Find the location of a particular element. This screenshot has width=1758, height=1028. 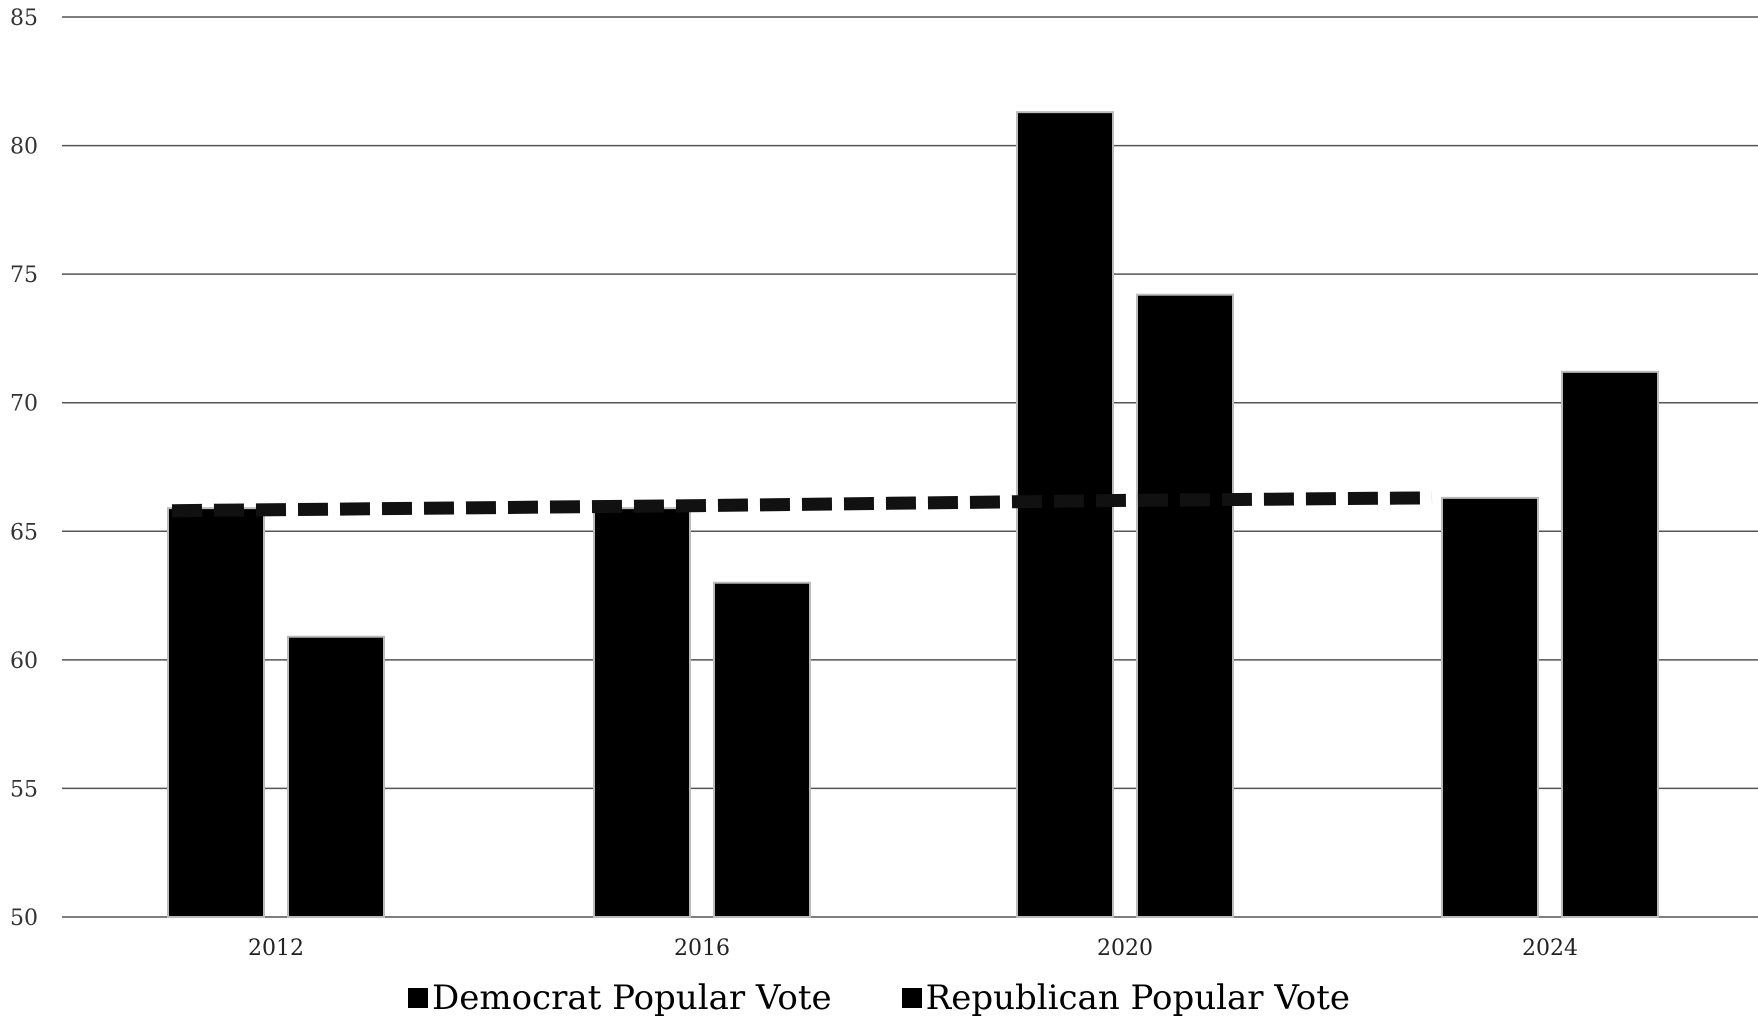

bar-republican-2024 is located at coordinates (1610, 644).